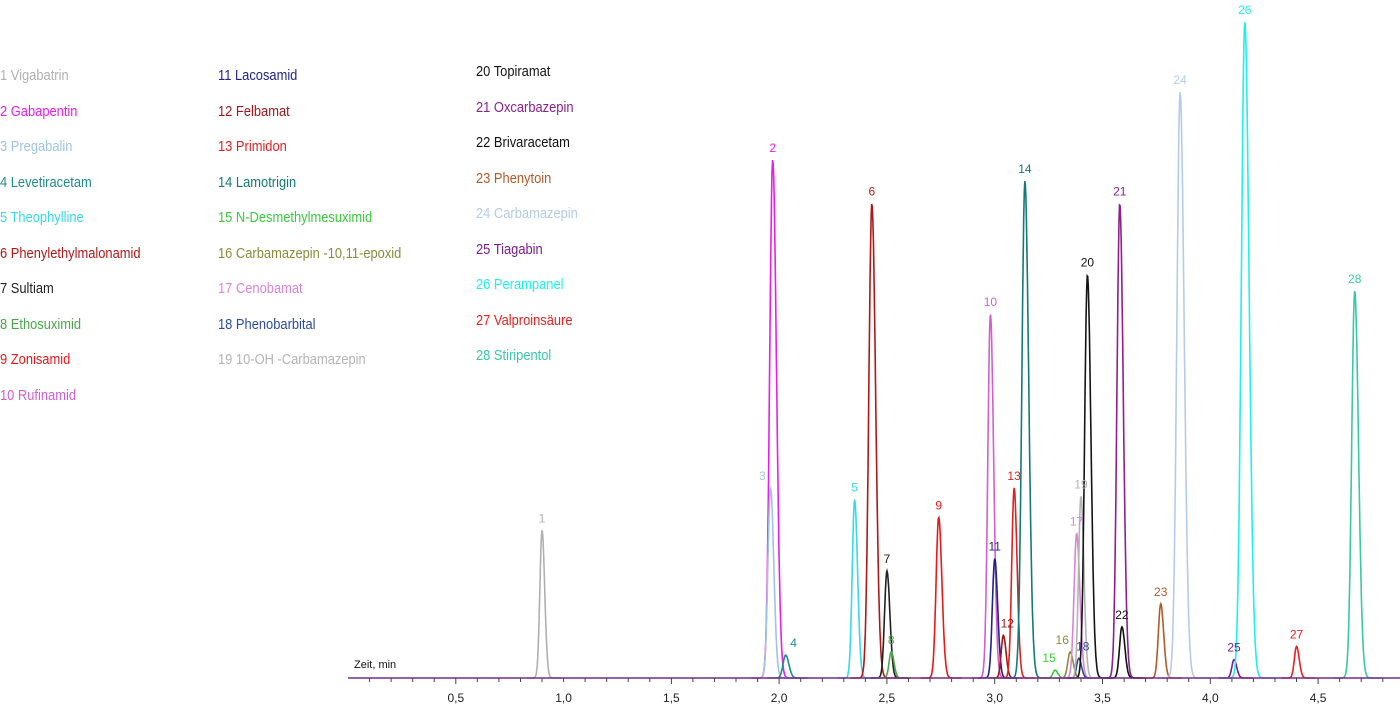  What do you see at coordinates (1025, 169) in the screenshot?
I see `peak-label-14: 14` at bounding box center [1025, 169].